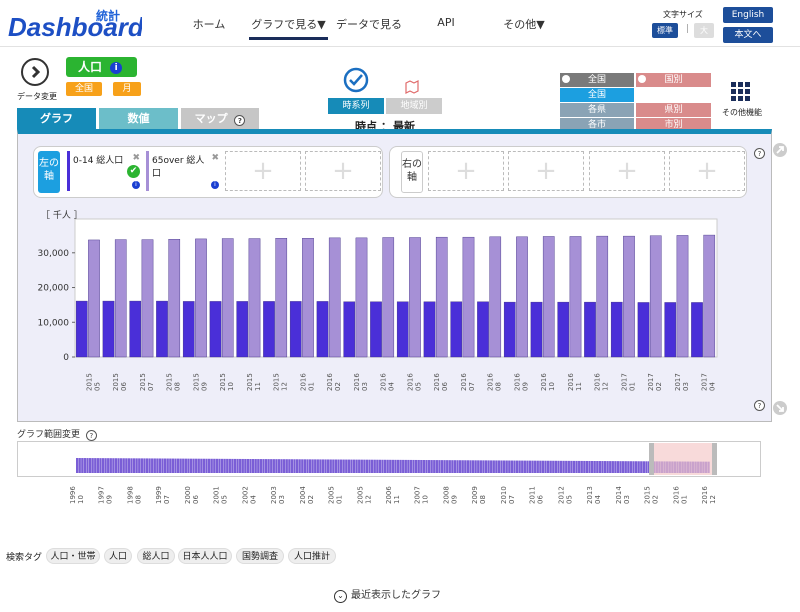 The width and height of the screenshot is (800, 612). Describe the element at coordinates (133, 171) in the screenshot. I see `check-icon: ✔` at that location.